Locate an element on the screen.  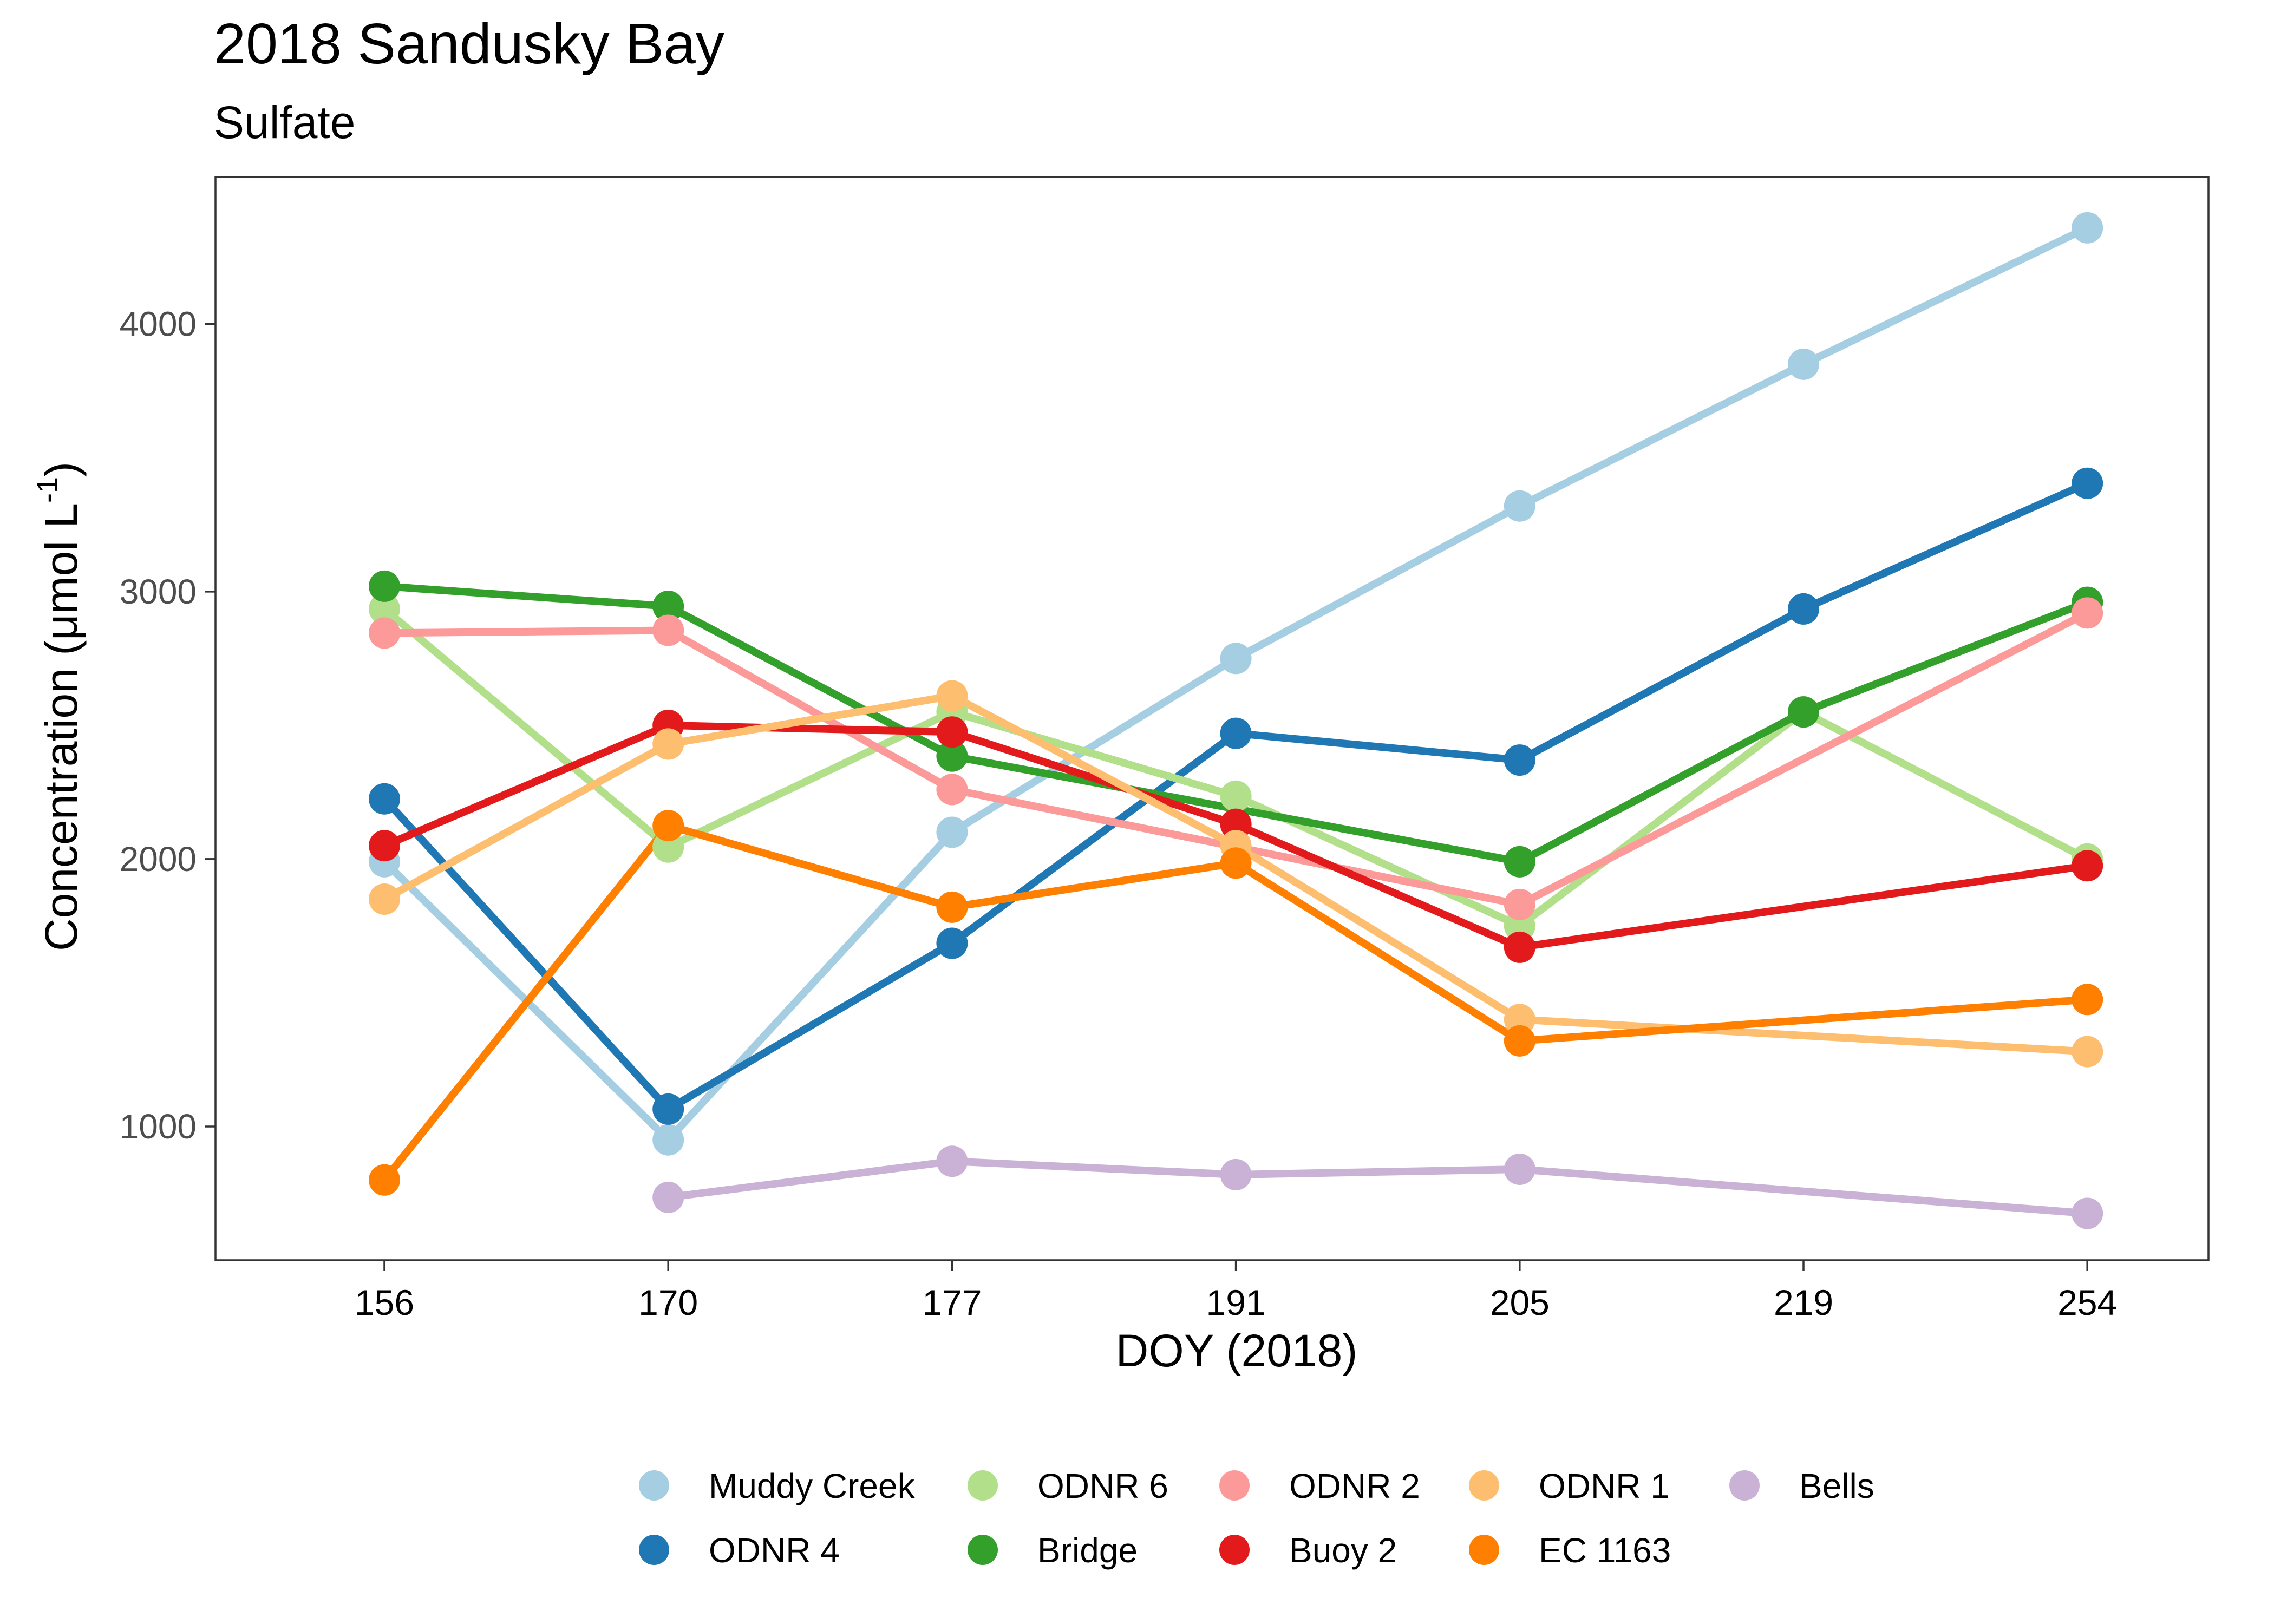
legend-label: ODNR 6 is located at coordinates (1103, 1486).